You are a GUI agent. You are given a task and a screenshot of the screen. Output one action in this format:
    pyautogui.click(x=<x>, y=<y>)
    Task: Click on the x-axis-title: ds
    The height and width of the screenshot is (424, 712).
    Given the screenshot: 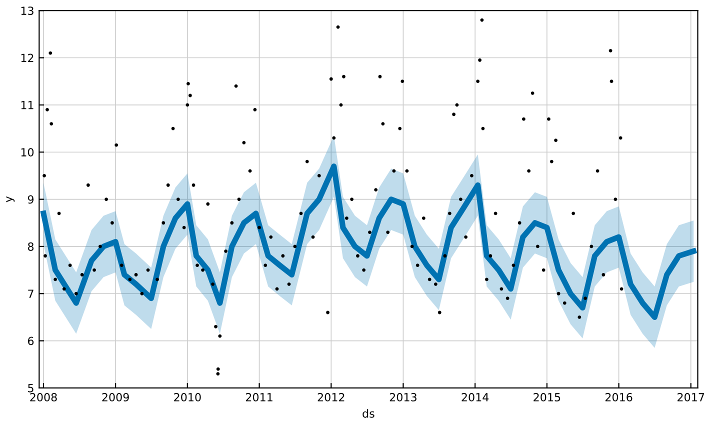 What is the action you would take?
    pyautogui.click(x=368, y=413)
    